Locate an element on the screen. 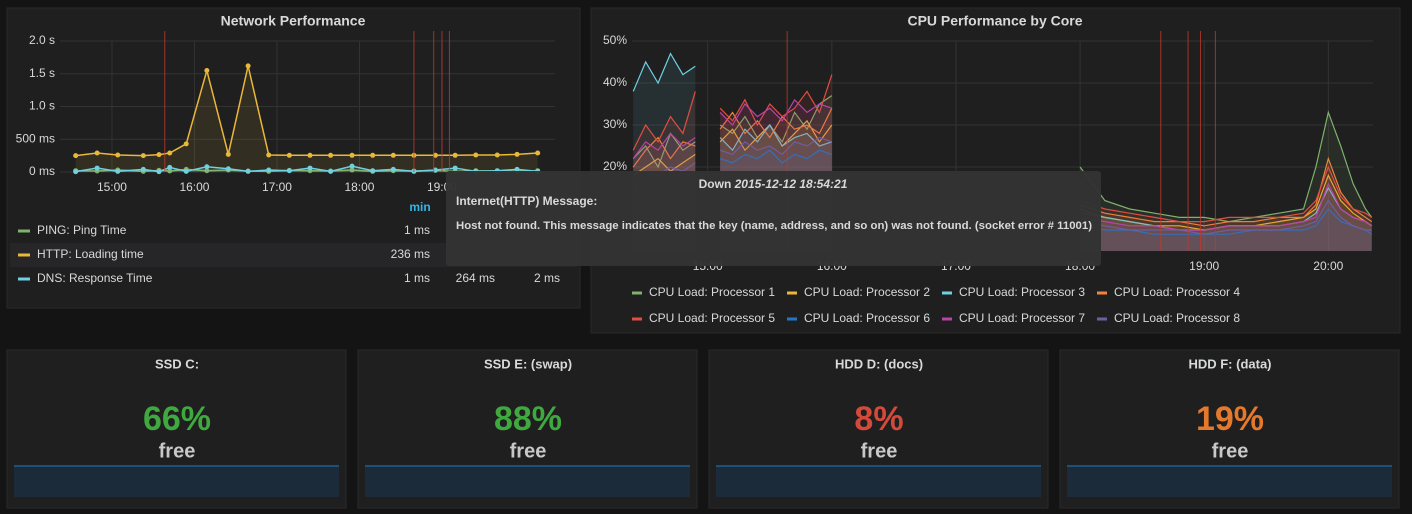  stat-value: 66% is located at coordinates (177, 419).